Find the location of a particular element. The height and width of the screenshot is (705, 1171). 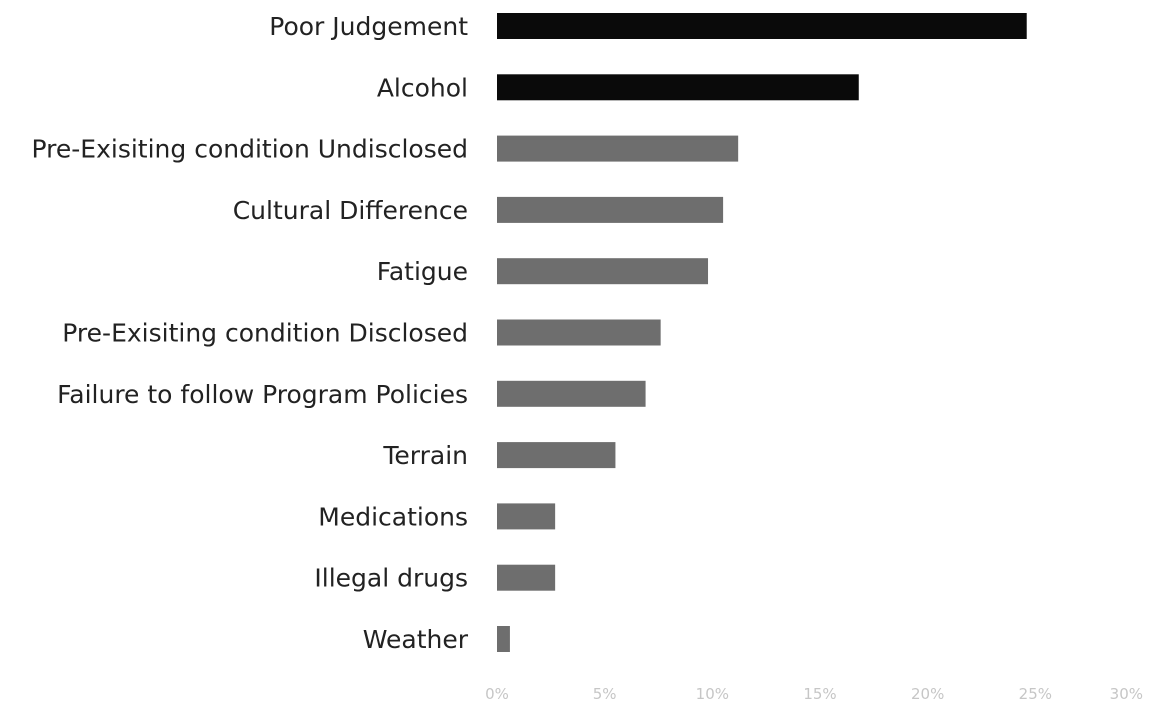

x-tick-label-10: 10% is located at coordinates (712, 694).